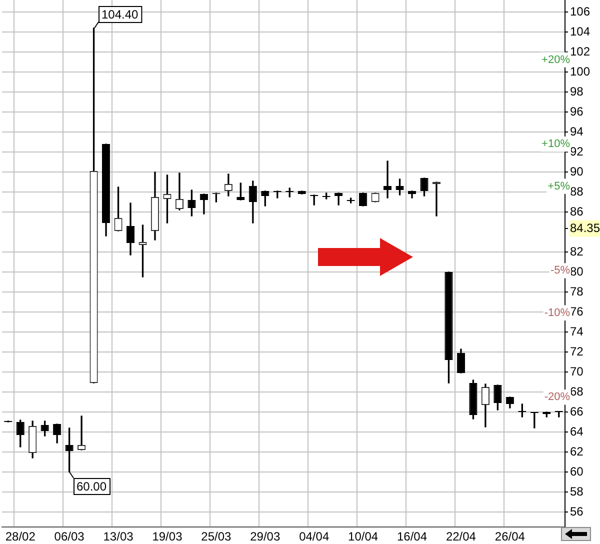 The height and width of the screenshot is (544, 600). Describe the element at coordinates (577, 351) in the screenshot. I see `y-tick-label: 72` at that location.